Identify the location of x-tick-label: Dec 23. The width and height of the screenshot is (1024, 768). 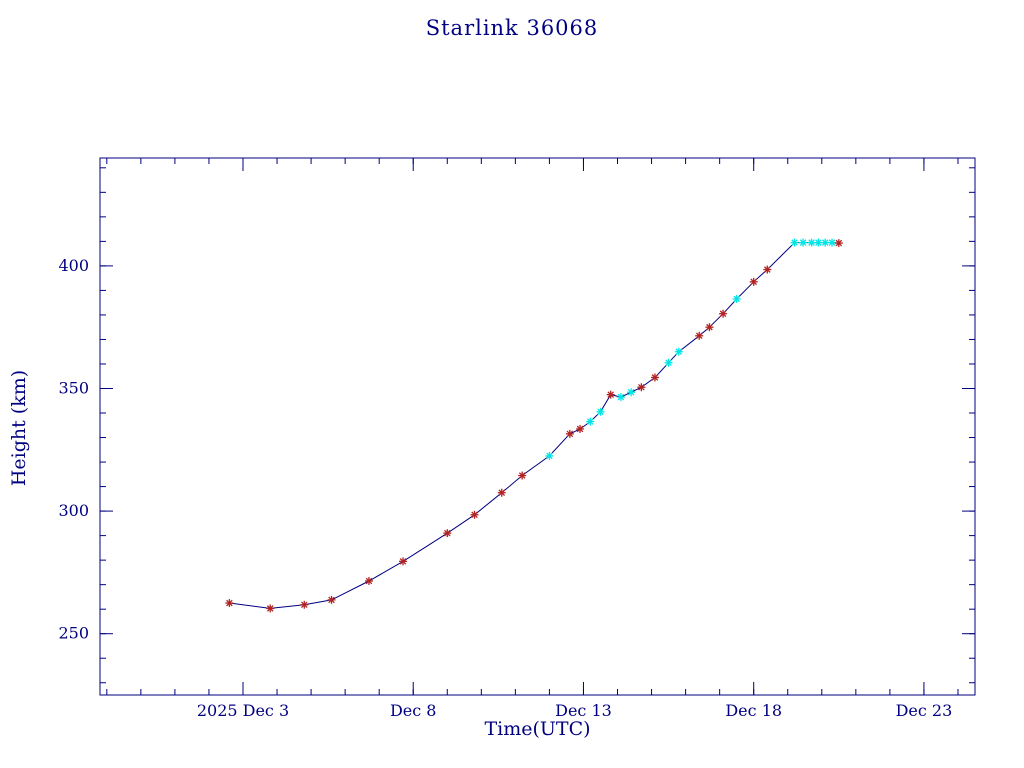
(924, 710).